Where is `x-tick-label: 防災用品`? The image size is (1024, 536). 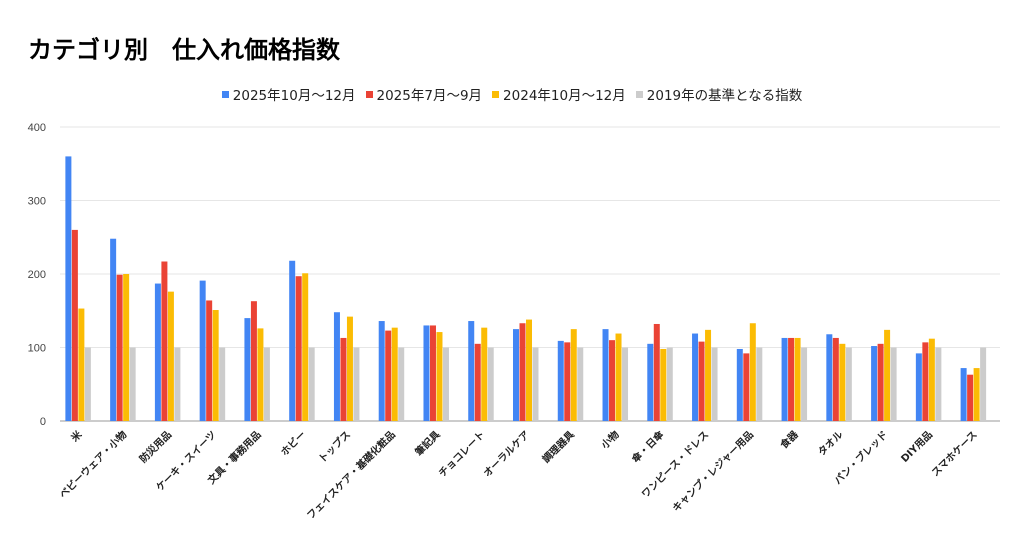
x-tick-label: 防災用品 is located at coordinates (155, 446).